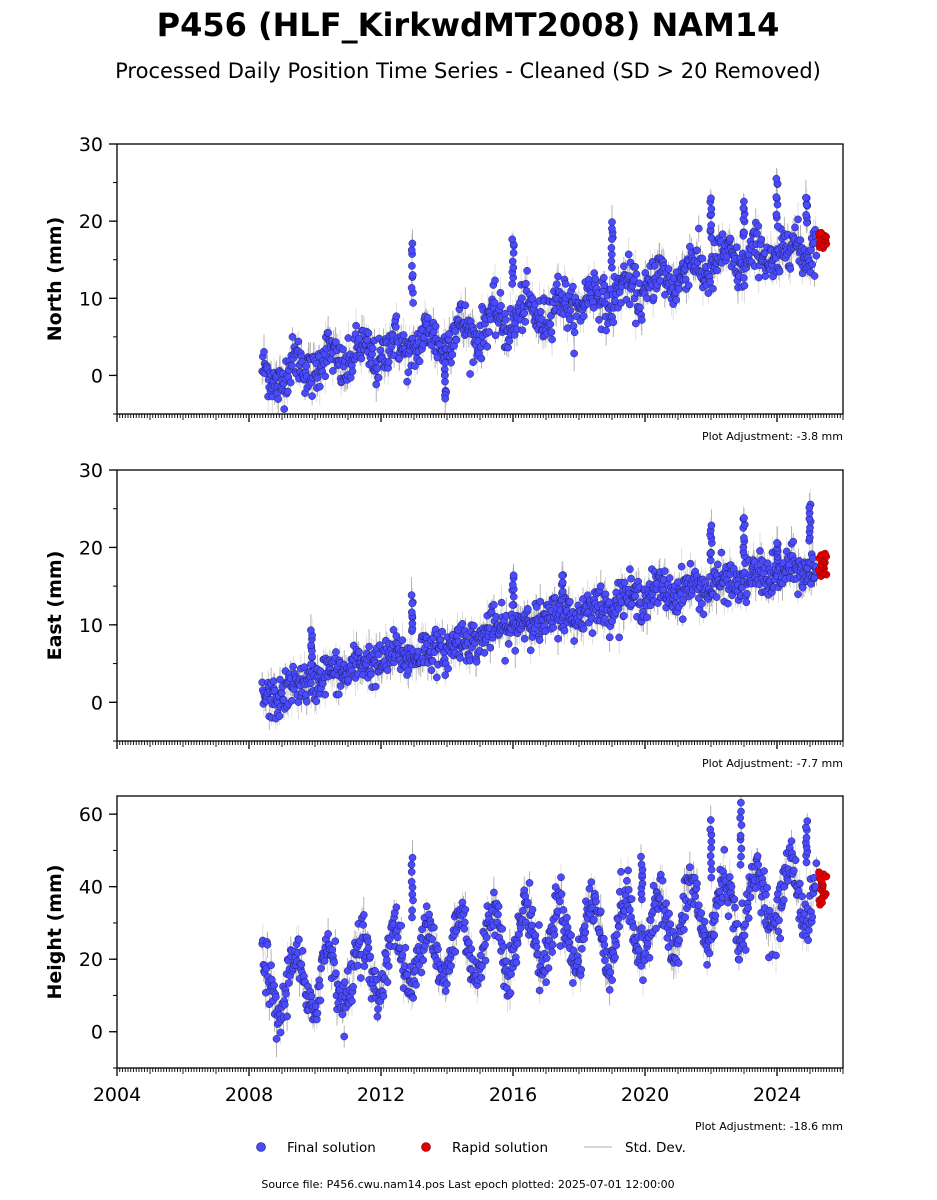 Image resolution: width=937 pixels, height=1200 pixels. Describe the element at coordinates (468, 25) in the screenshot. I see `figure-title: P456 (HLF_KirkwdMT2008) NAM14` at that location.